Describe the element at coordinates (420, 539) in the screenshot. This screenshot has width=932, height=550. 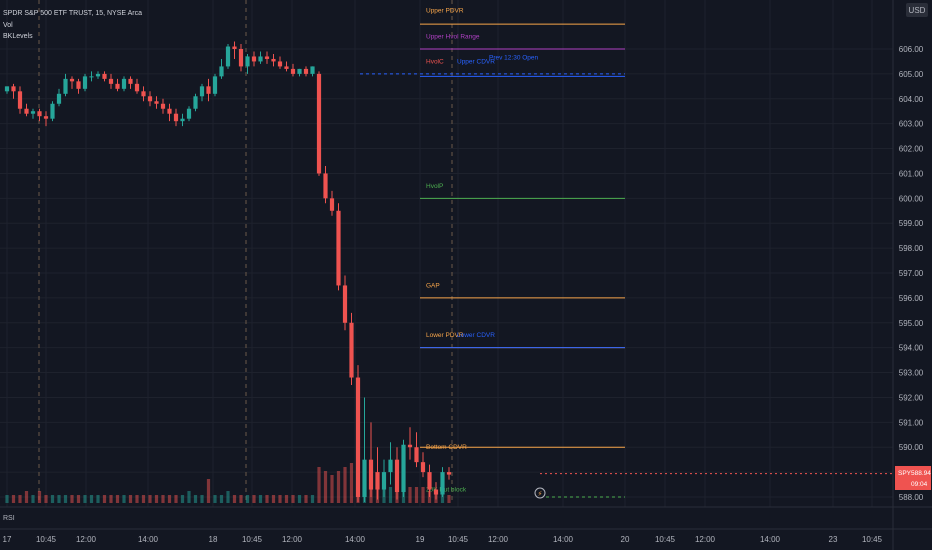
I see `time-tick-label: 19` at that location.